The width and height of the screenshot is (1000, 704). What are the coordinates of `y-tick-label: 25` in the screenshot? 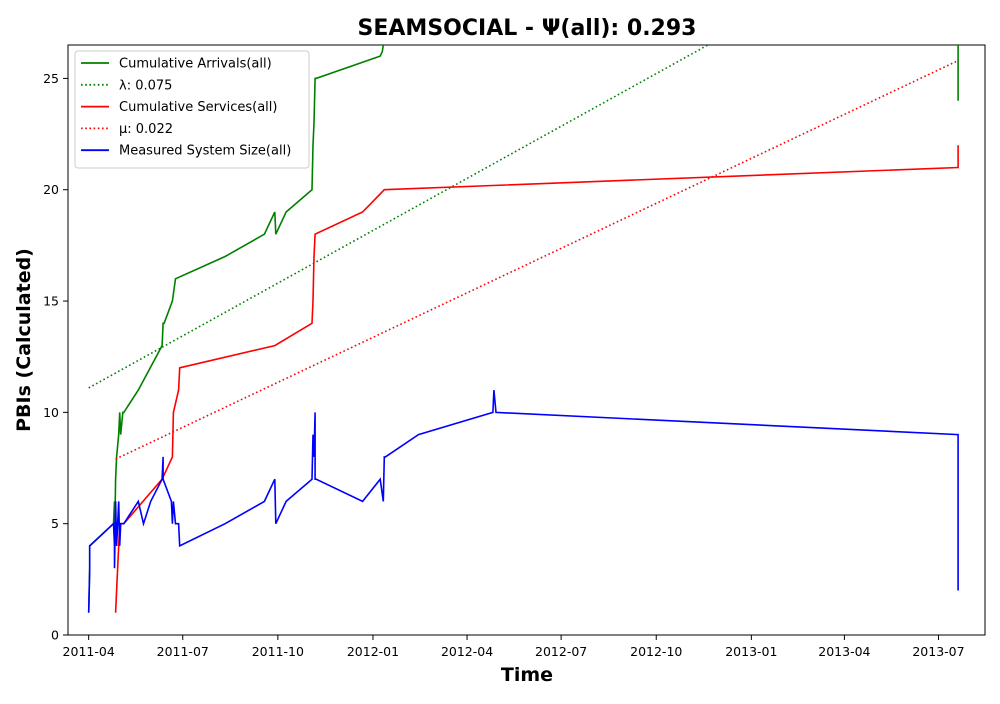 It's located at (51, 78).